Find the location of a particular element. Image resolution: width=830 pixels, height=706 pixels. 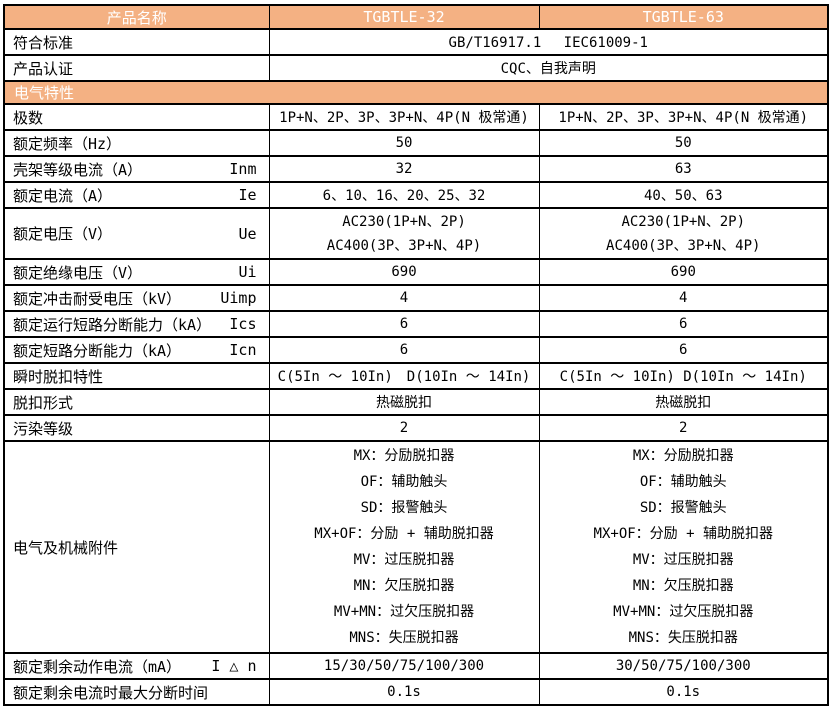

ics-label-cell: 额定运行短路分断能力（kA） Ics is located at coordinates (136, 324).